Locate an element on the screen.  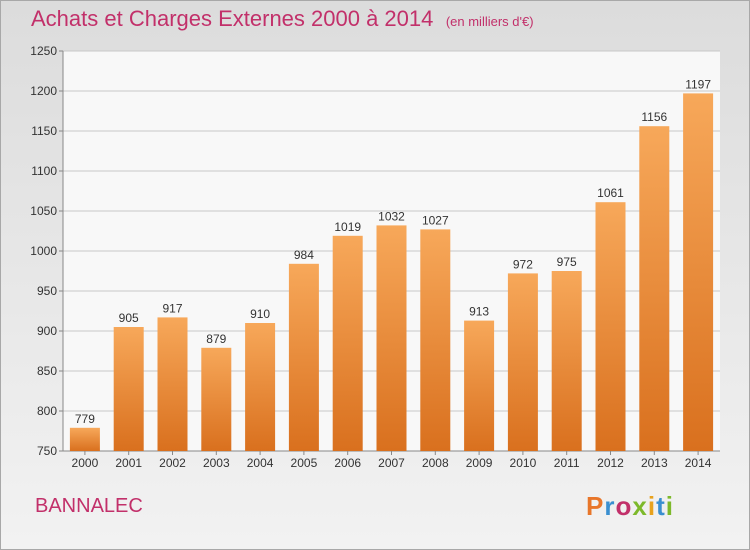
y-tick-label: 1100 is located at coordinates (44, 171).